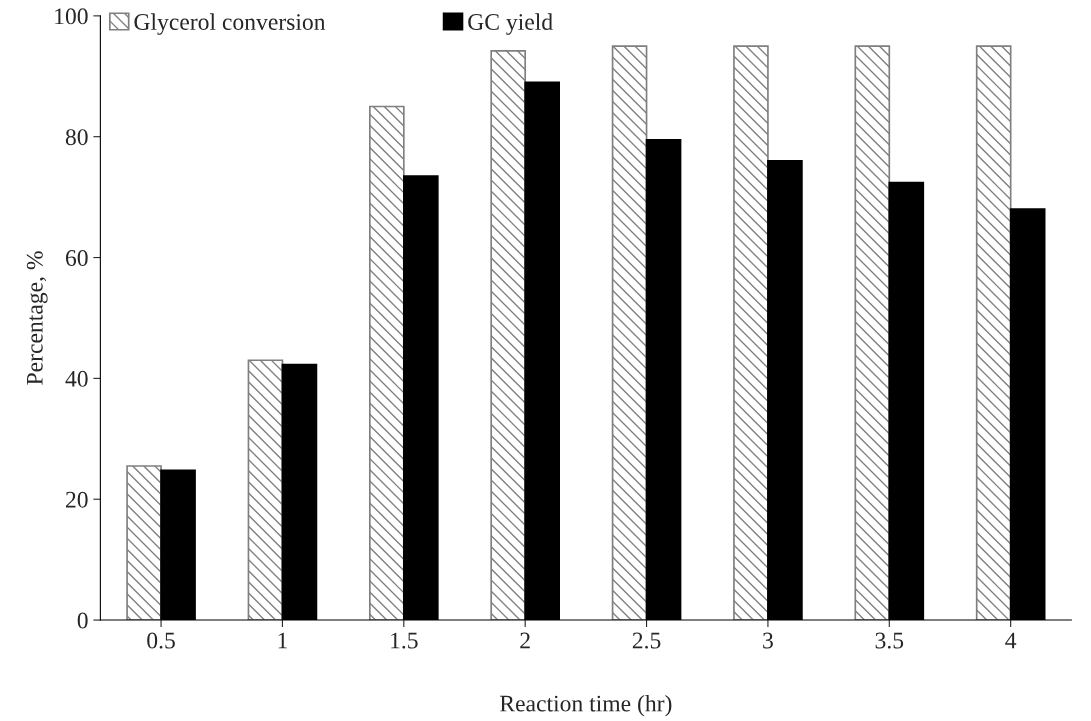  Describe the element at coordinates (161, 640) in the screenshot. I see `x-tick-label: 0.5` at that location.